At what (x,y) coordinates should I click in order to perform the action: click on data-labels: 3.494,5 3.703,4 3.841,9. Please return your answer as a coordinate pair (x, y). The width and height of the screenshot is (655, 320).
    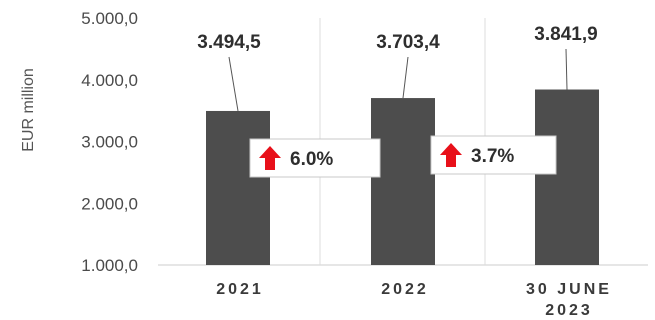
    Looking at the image, I should click on (397, 38).